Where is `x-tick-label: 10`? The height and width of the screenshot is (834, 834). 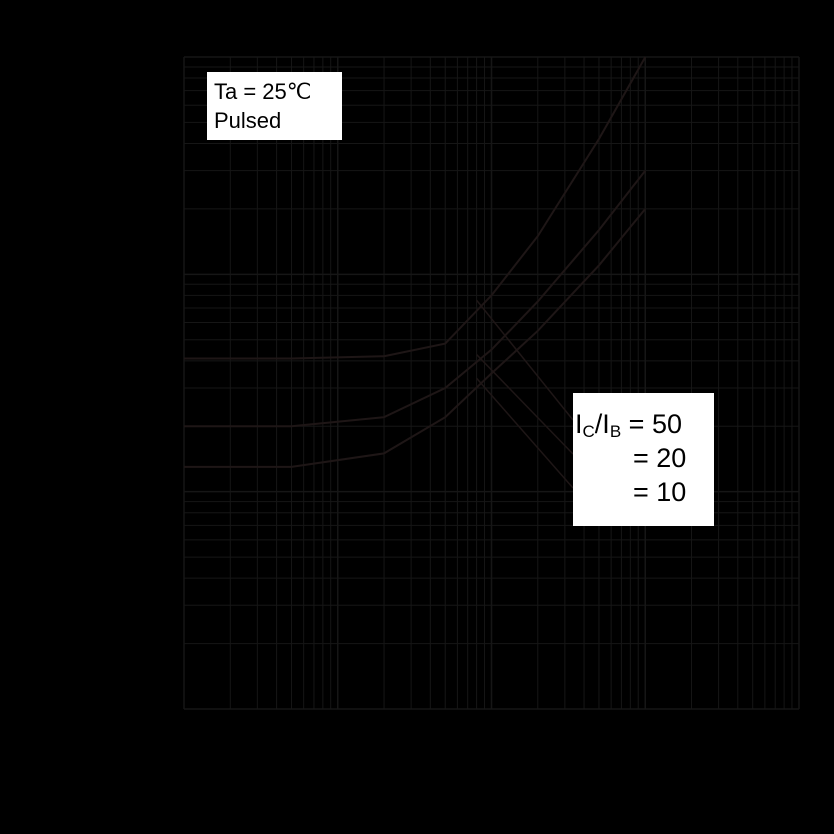 x-tick-label: 10 is located at coordinates (338, 743).